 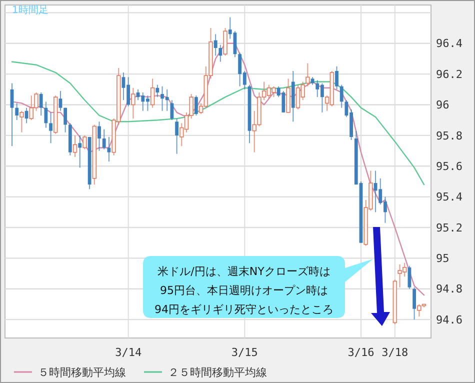 I want to click on y-tick-label: 96, so click(x=443, y=105).